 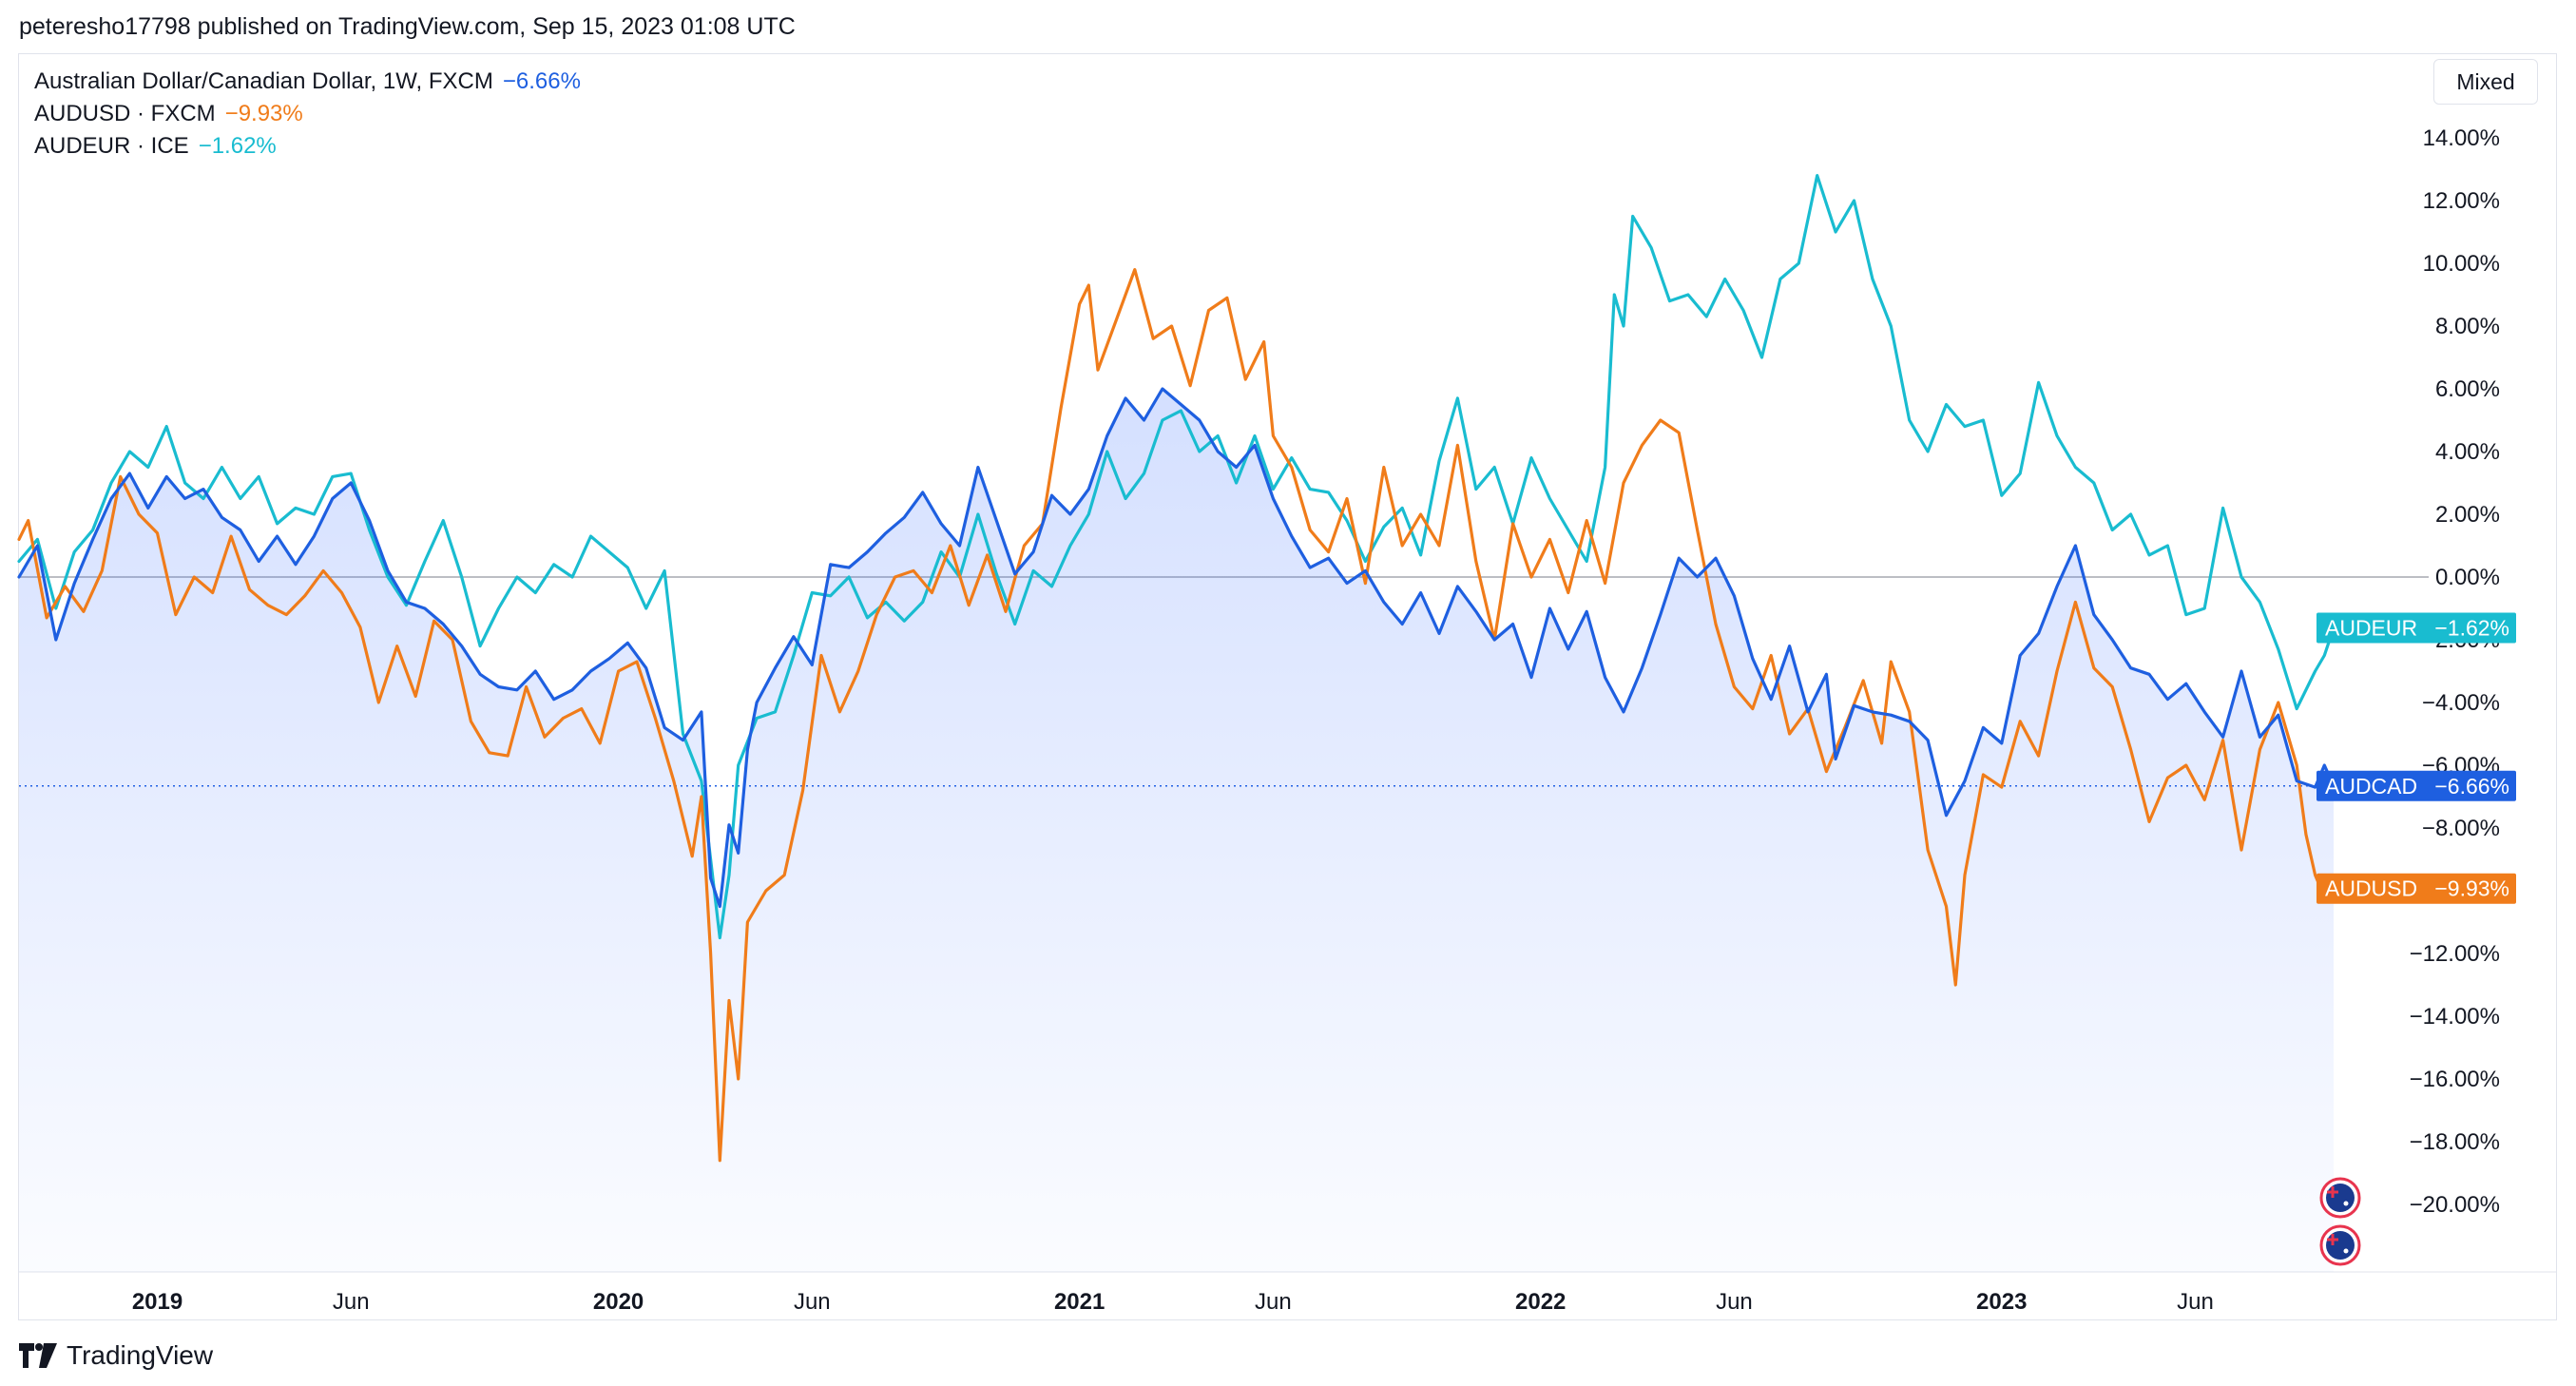 What do you see at coordinates (2462, 138) in the screenshot?
I see `y-tick-label: 14.00%` at bounding box center [2462, 138].